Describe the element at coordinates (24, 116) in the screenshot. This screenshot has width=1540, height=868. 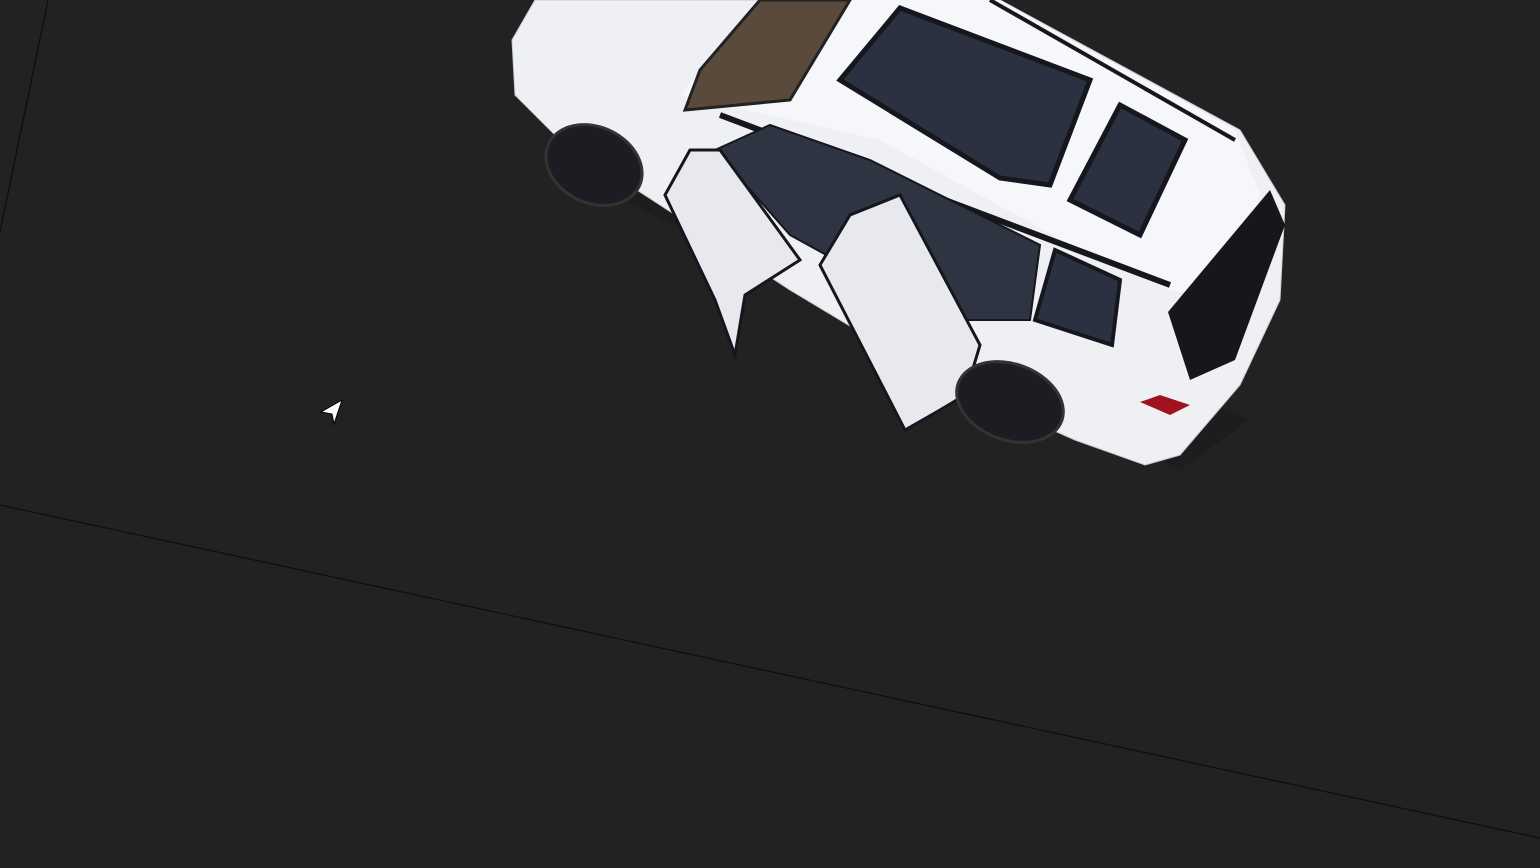
I see `ground-grid-line` at that location.